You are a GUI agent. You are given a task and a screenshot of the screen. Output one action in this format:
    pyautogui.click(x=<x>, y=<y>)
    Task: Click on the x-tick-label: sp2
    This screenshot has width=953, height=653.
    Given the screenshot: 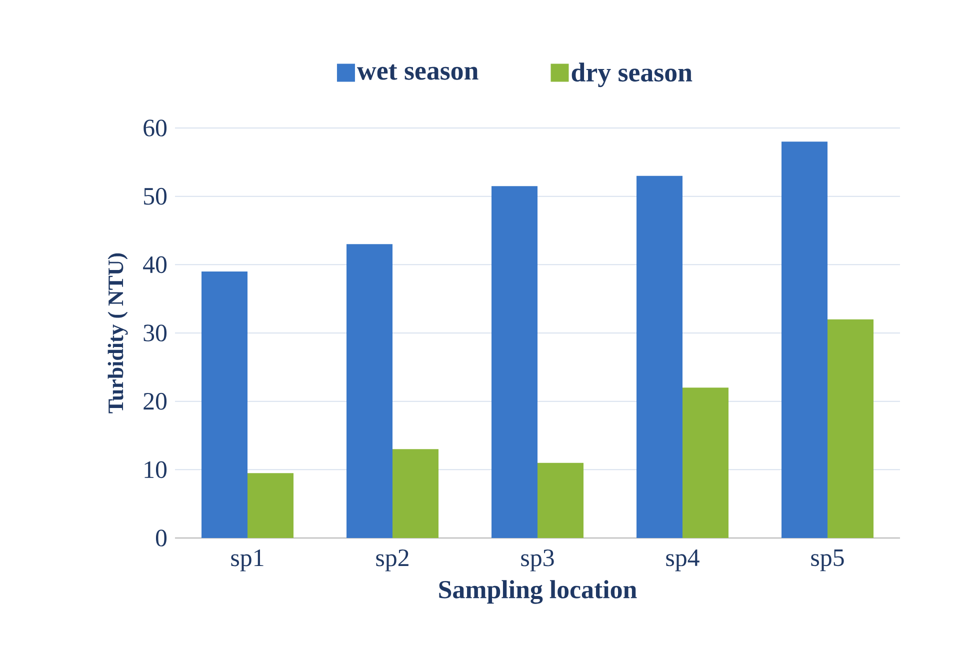 What is the action you would take?
    pyautogui.click(x=392, y=561)
    